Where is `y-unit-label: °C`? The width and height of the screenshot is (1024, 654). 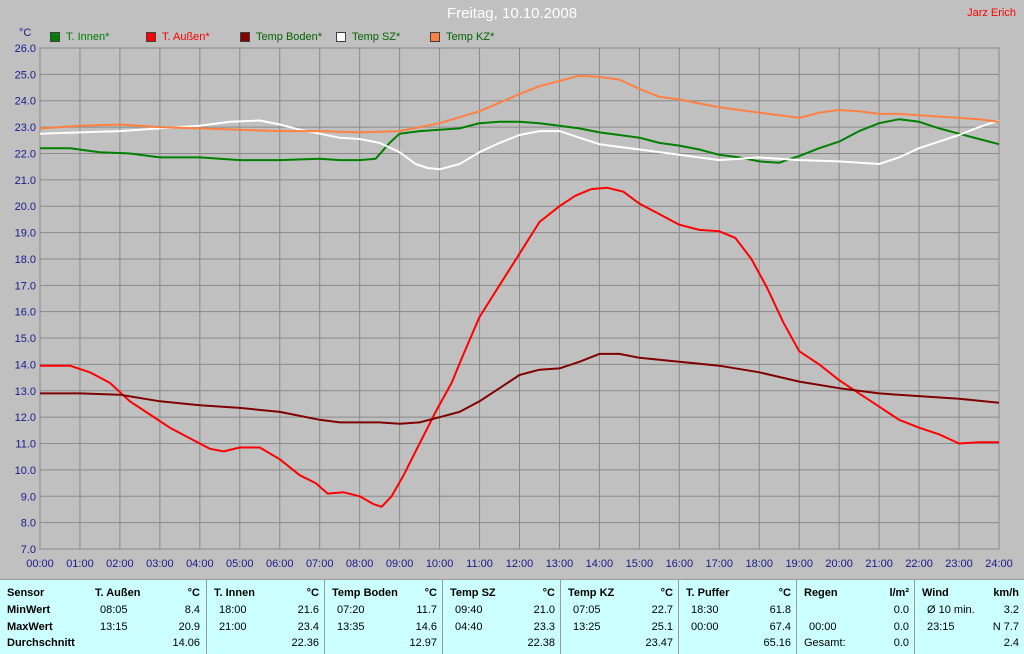 y-unit-label: °C is located at coordinates (25, 33).